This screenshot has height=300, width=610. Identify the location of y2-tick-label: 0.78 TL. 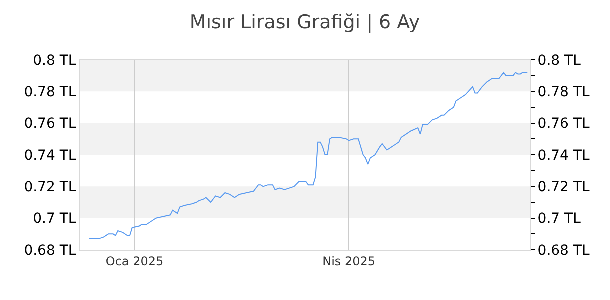
(50, 92).